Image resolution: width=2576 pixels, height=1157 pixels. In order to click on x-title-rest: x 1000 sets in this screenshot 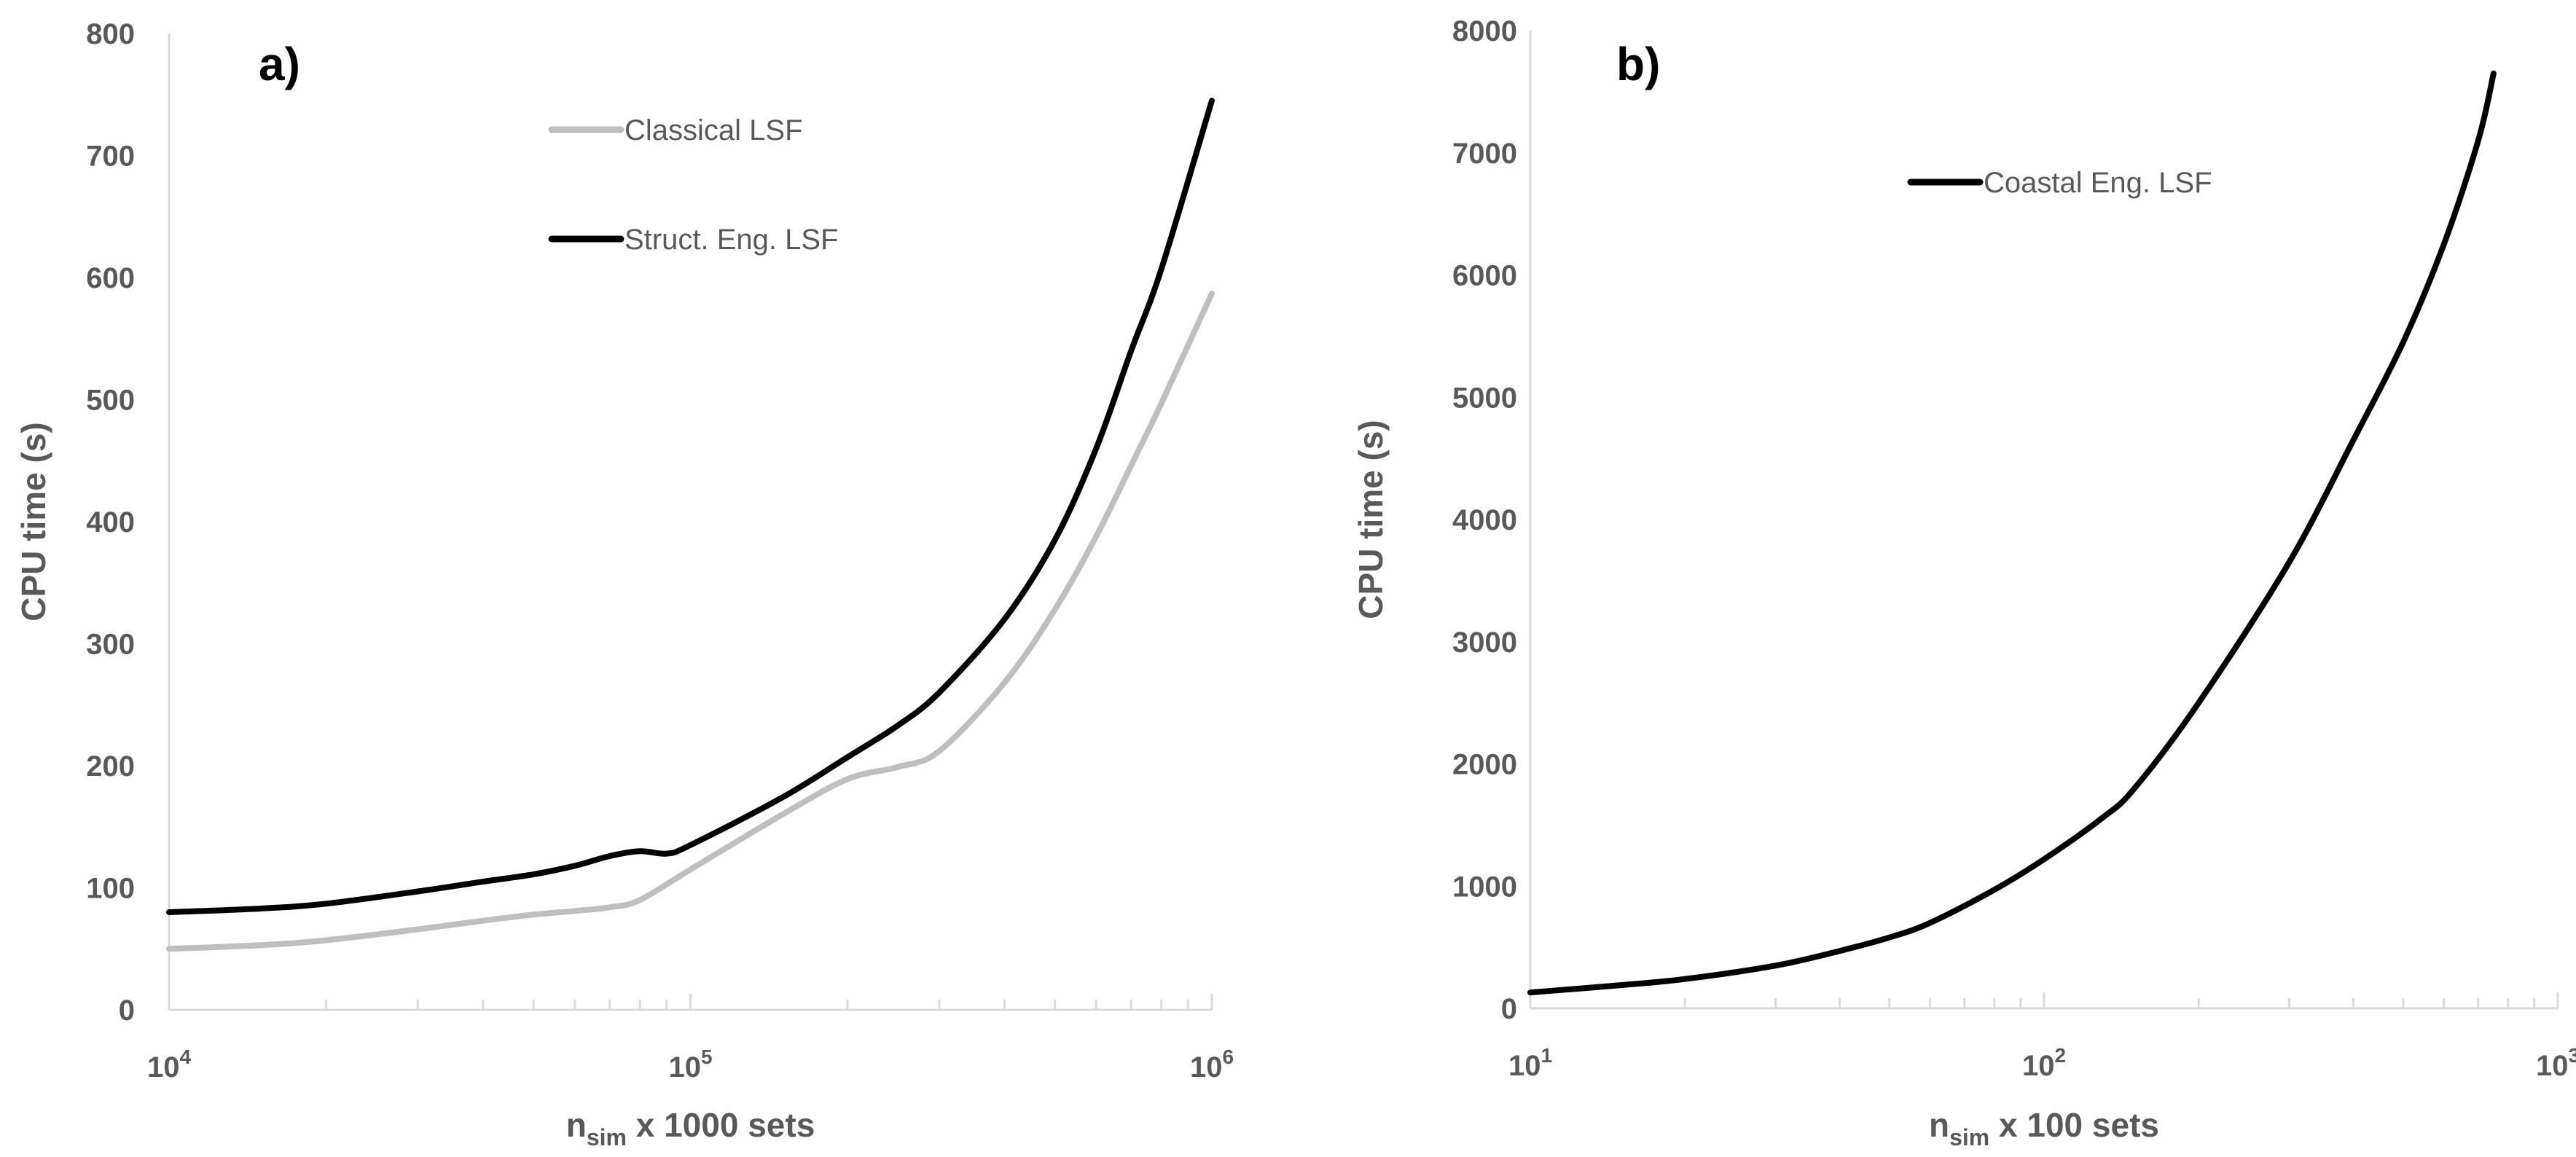, I will do `click(721, 1125)`.